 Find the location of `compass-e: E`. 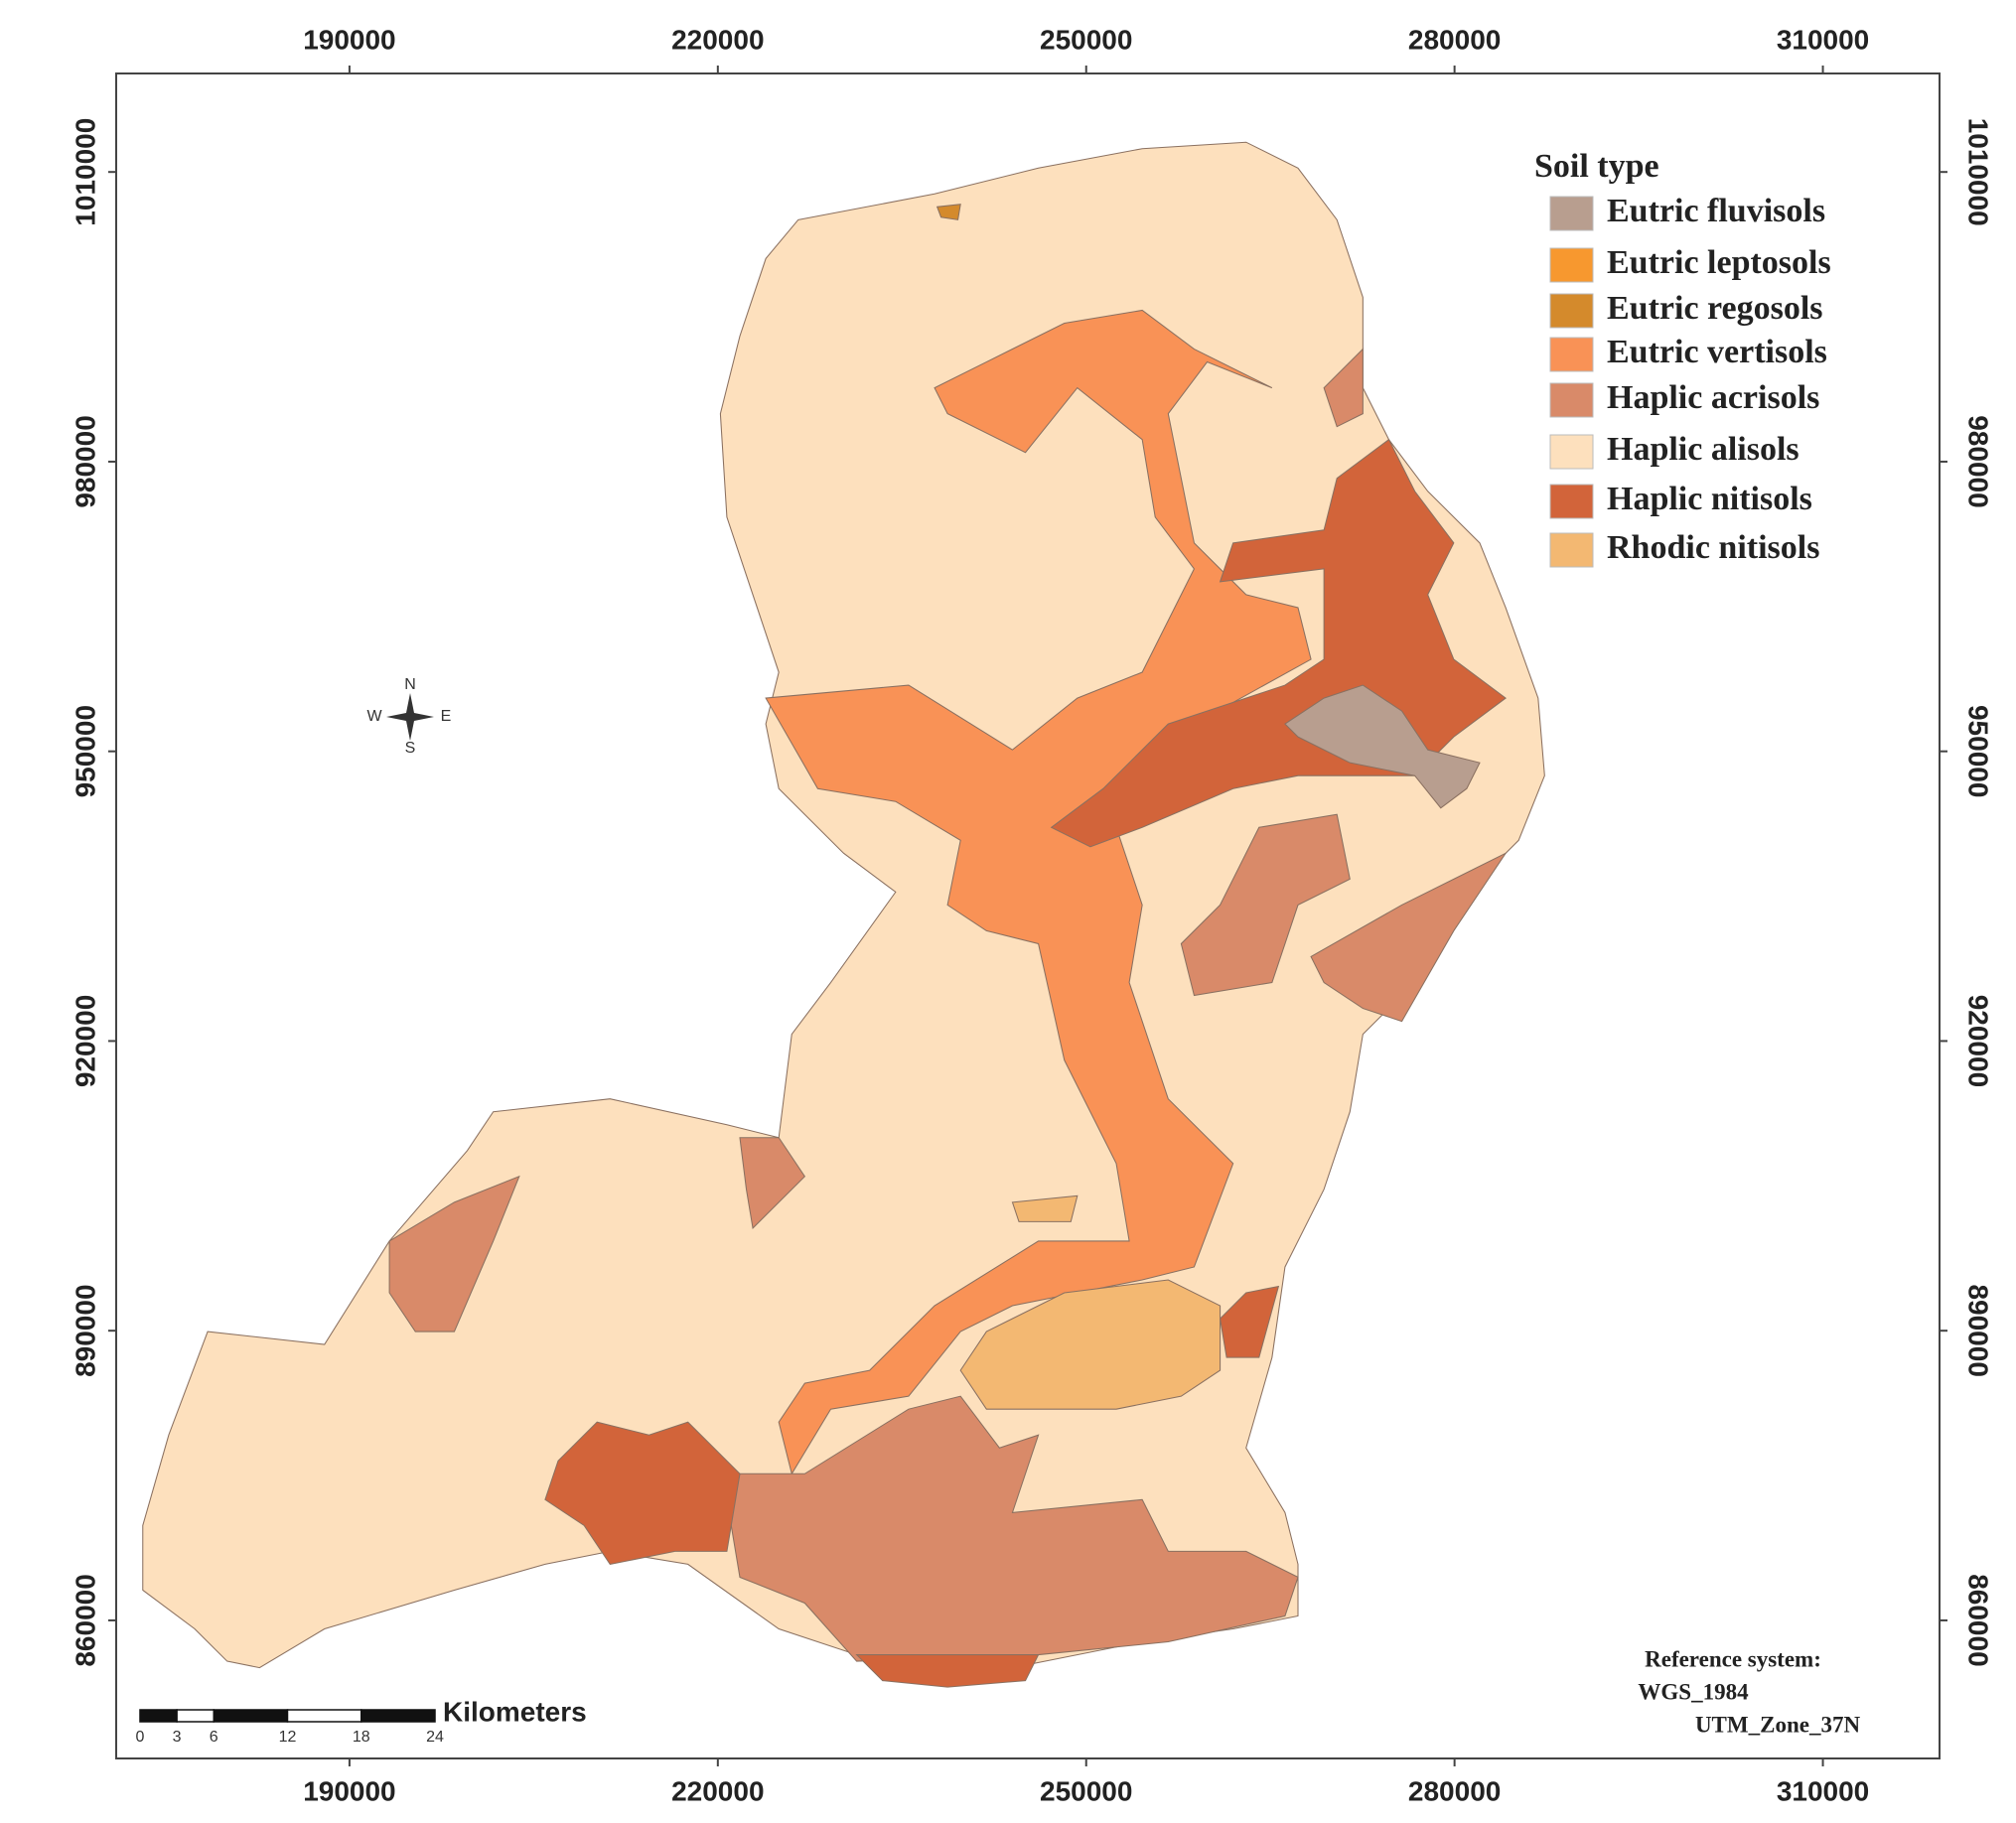

compass-e: E is located at coordinates (446, 717).